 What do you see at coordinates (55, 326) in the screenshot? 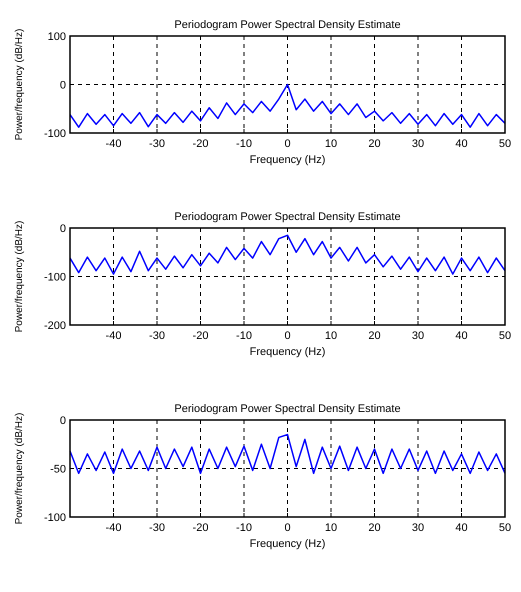
I see `y-tick-label: -200` at bounding box center [55, 326].